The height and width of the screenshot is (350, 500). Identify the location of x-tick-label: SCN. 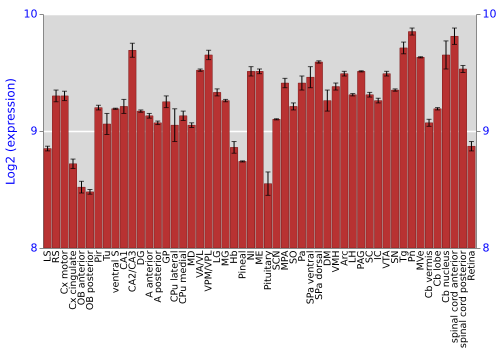
(276, 260).